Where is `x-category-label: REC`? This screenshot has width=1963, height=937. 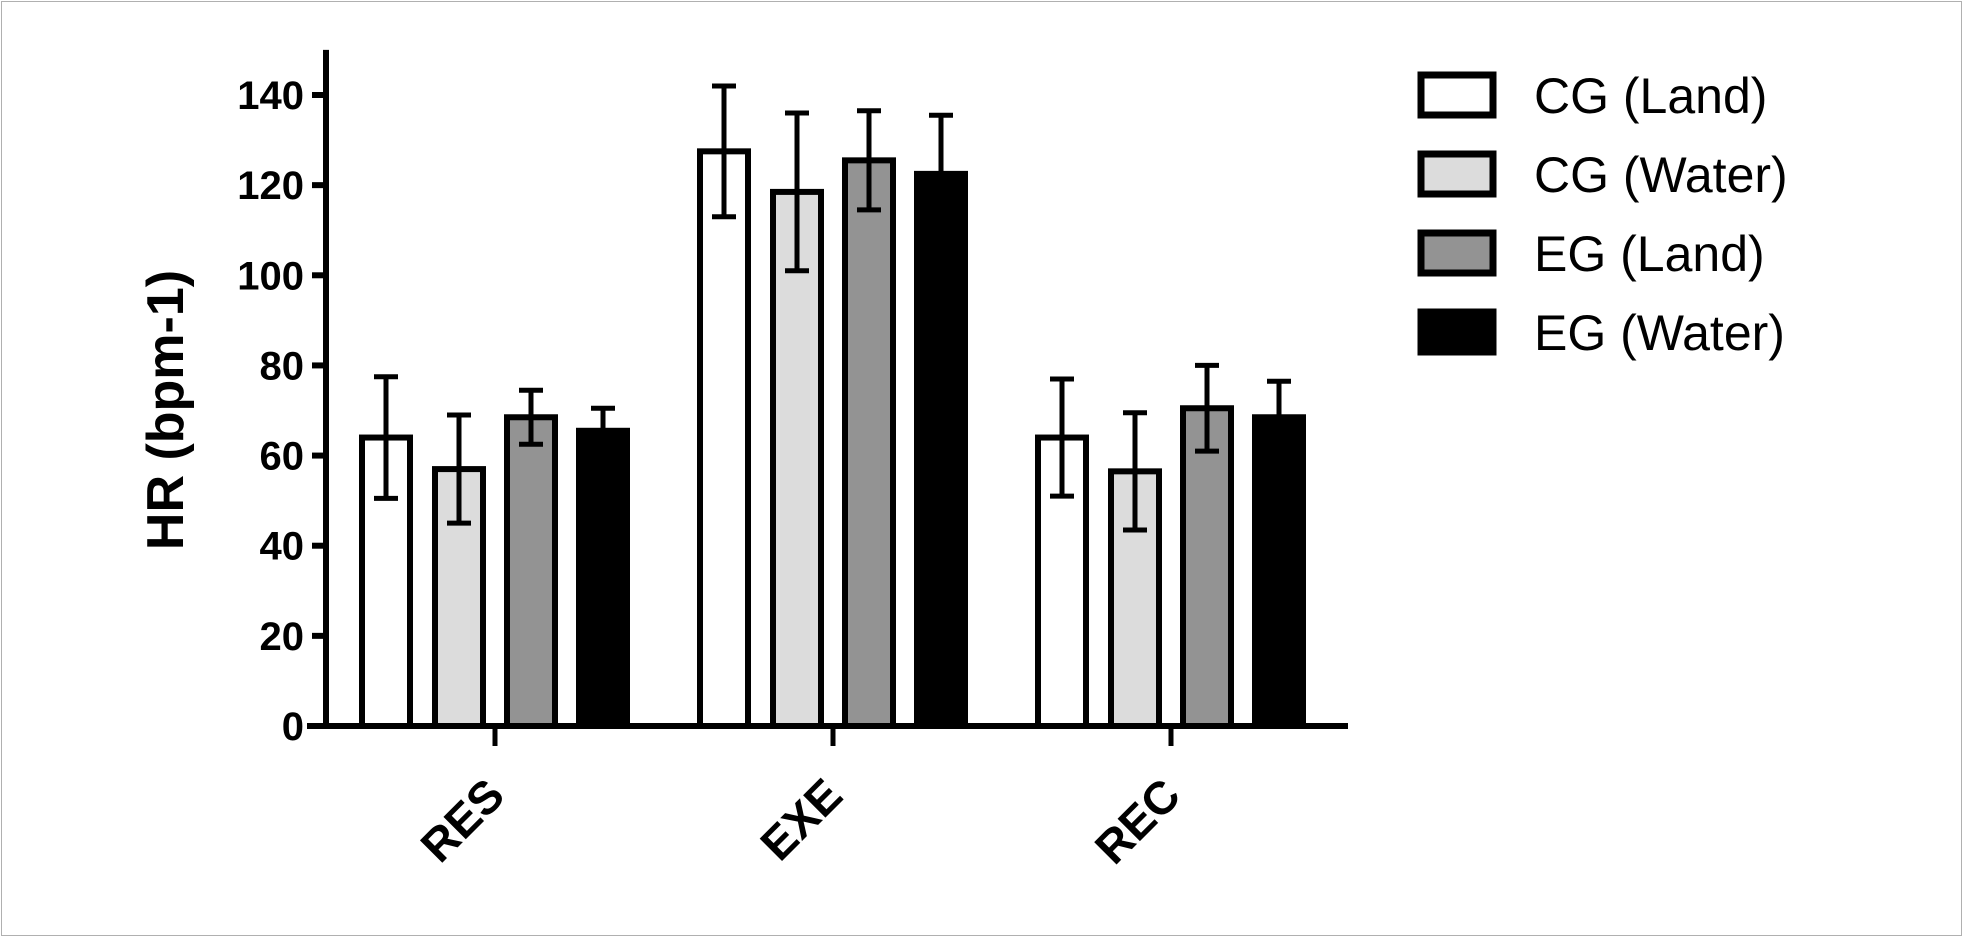
x-category-label: REC is located at coordinates (1137, 820).